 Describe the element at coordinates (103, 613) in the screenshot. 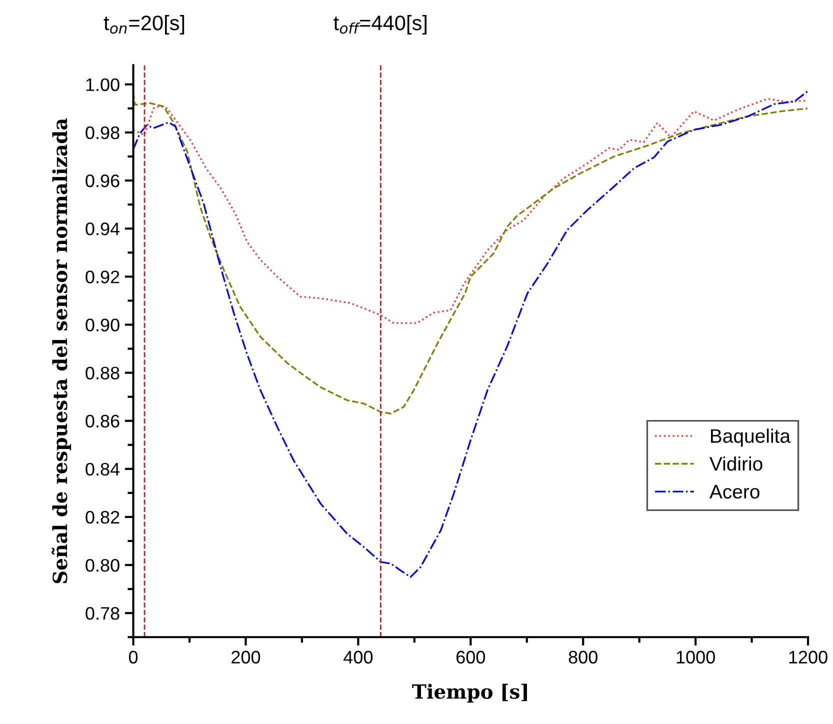

I see `y-tick-label: 0.78` at that location.